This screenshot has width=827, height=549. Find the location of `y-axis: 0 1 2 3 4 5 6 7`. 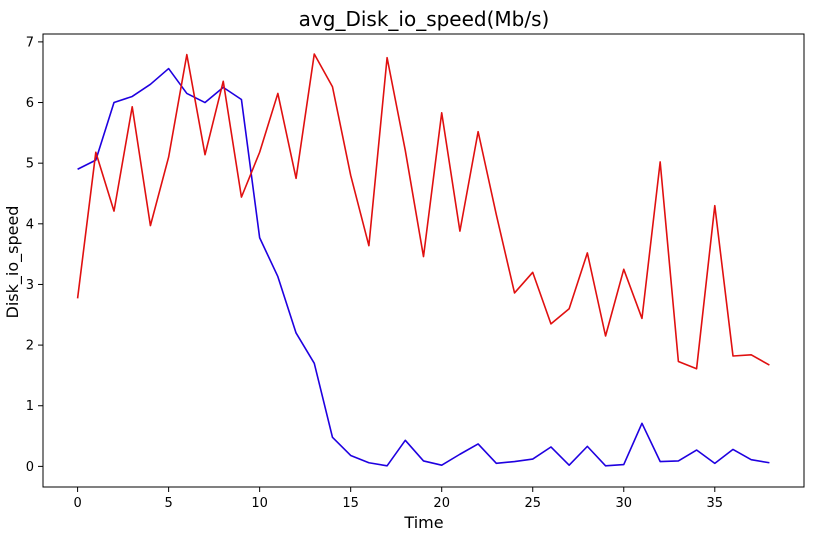

y-axis: 0 1 2 3 4 5 6 7 is located at coordinates (34, 255).